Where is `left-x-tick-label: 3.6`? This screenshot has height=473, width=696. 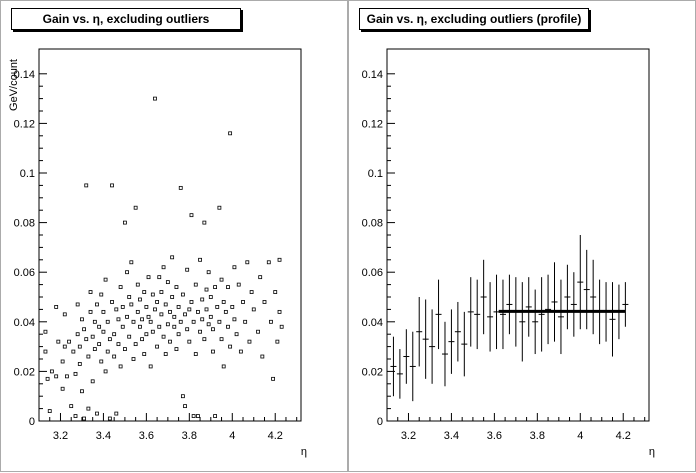
left-x-tick-label: 3.6 is located at coordinates (146, 436).